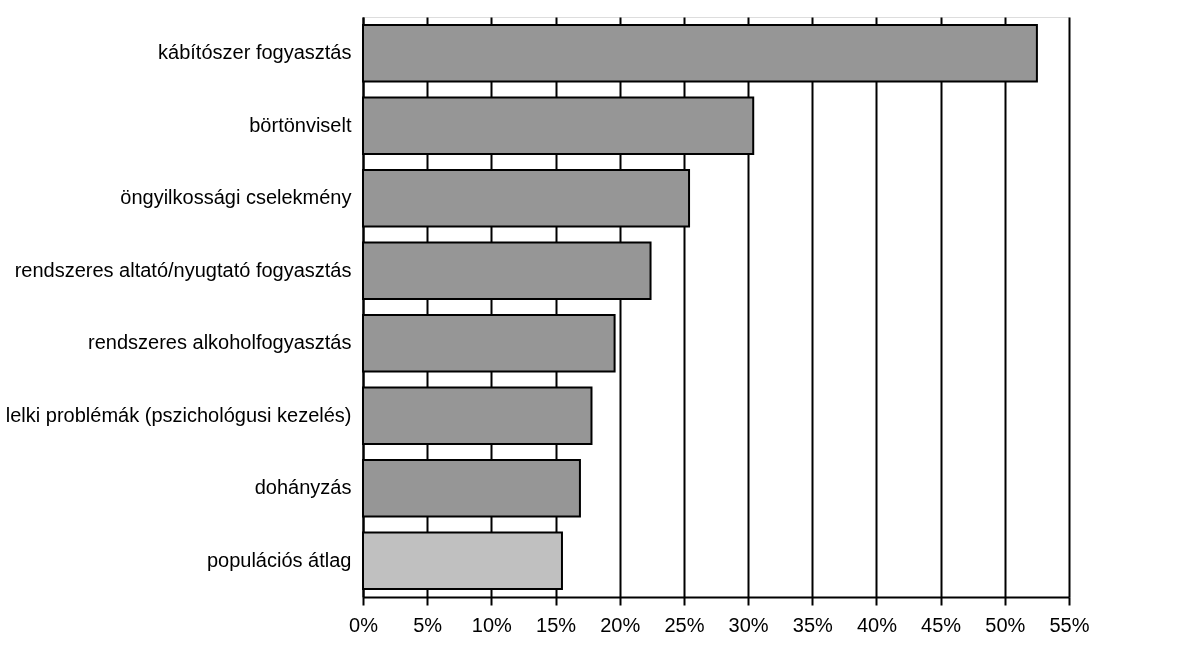 The image size is (1187, 648). I want to click on x-tick-label: 20%, so click(620, 624).